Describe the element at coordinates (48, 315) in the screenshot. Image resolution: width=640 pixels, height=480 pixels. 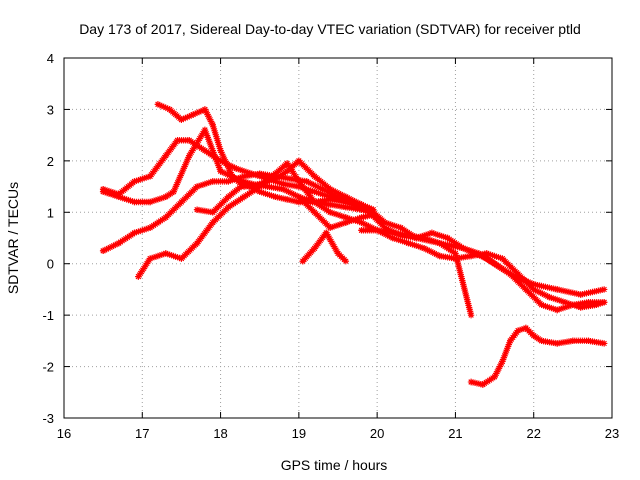
I see `y-tick-label: -1` at that location.